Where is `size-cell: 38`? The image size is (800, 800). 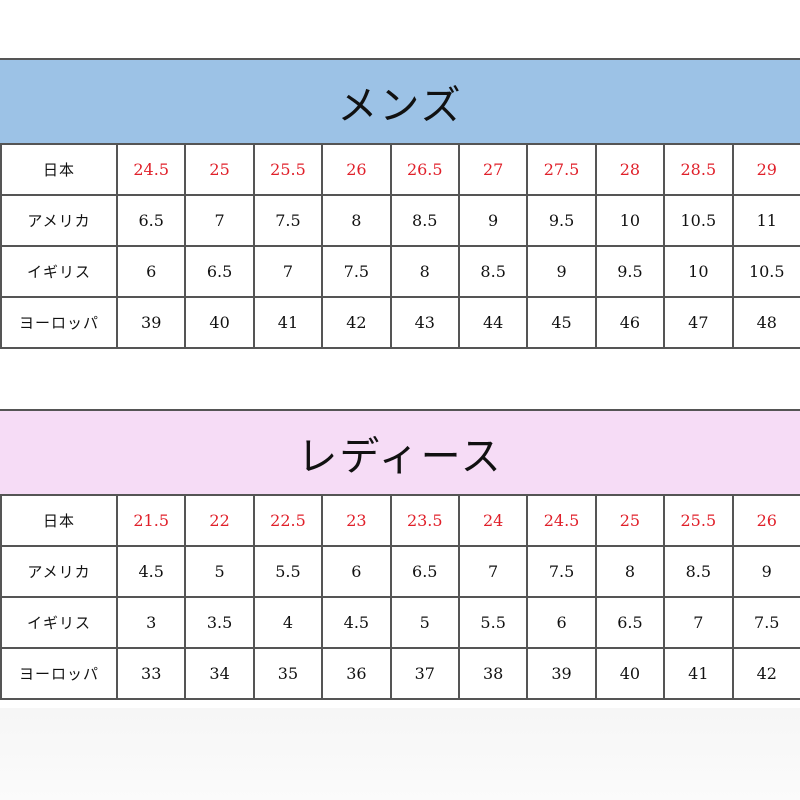 size-cell: 38 is located at coordinates (493, 673).